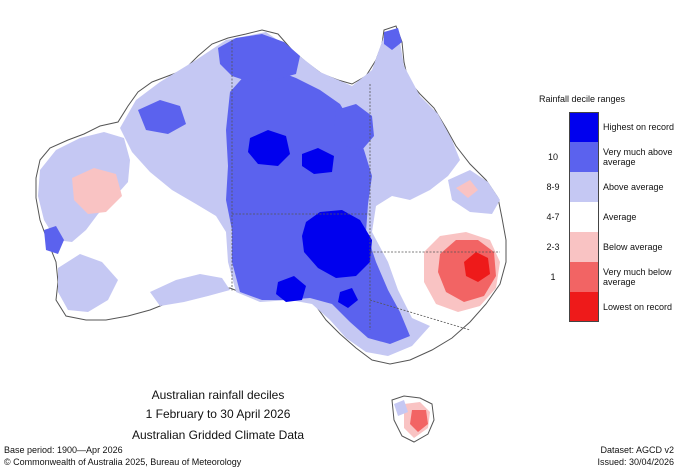  I want to click on legend-decile: 8-9, so click(553, 187).